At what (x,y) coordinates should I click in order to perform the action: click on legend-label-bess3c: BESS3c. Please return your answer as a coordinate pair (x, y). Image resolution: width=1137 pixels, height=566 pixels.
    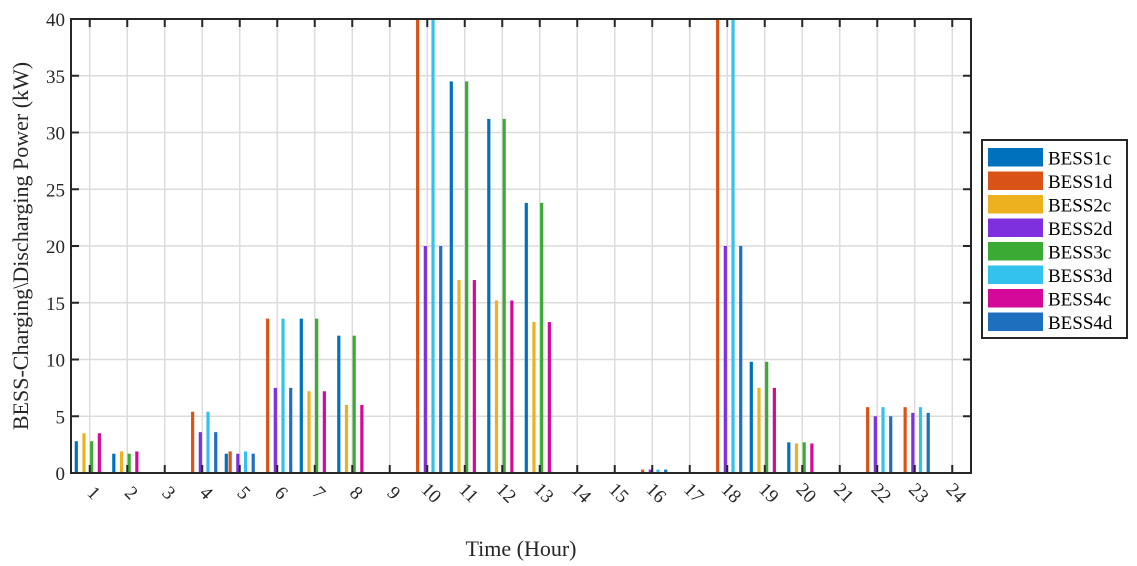
    Looking at the image, I should click on (1079, 253).